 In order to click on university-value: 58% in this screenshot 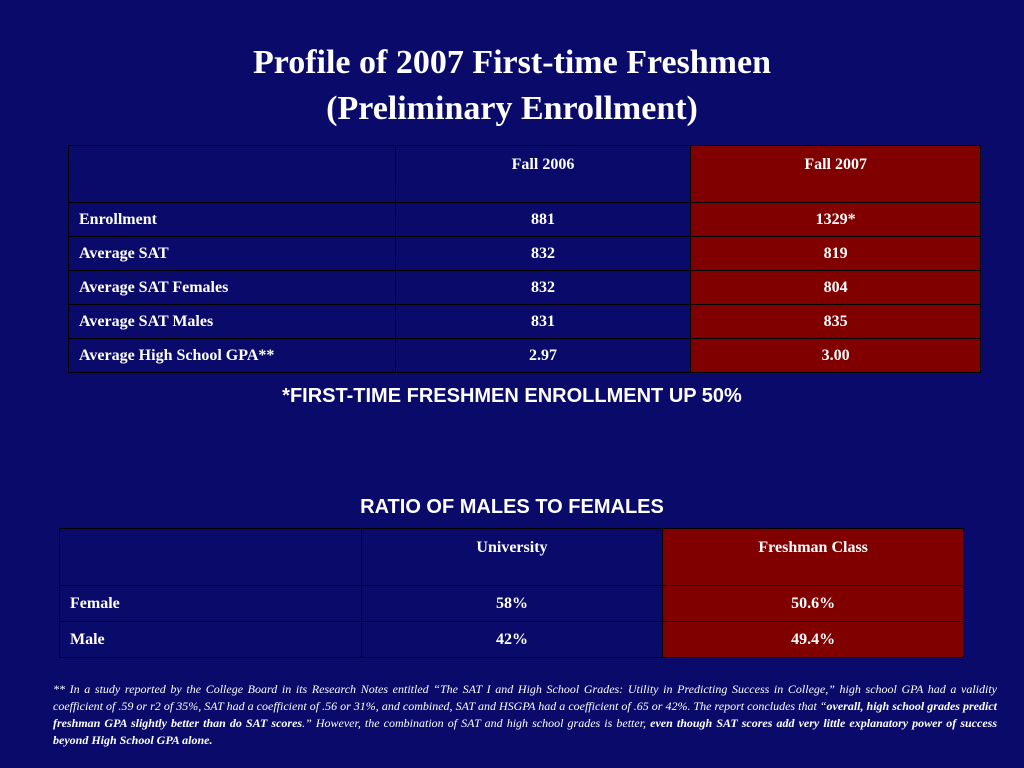, I will do `click(512, 603)`.